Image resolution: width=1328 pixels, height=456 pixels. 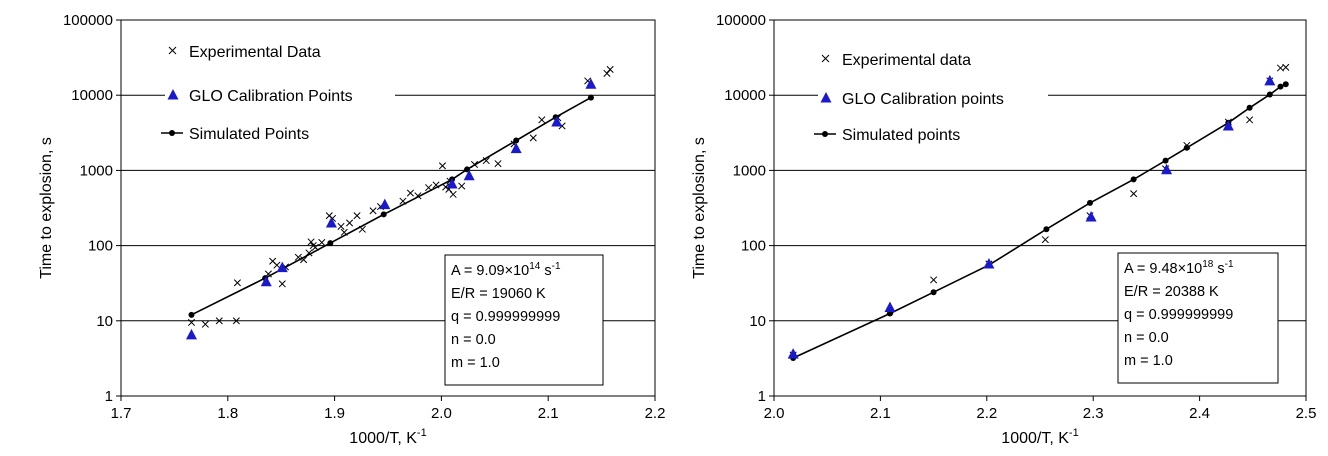 I want to click on y-tick-label: 100, so click(x=753, y=246).